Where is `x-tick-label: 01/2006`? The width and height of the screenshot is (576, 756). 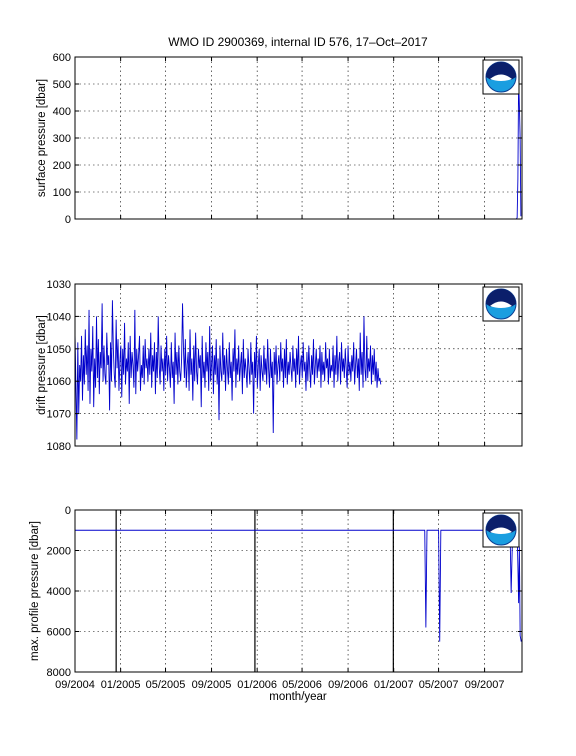 x-tick-label: 01/2006 is located at coordinates (257, 685).